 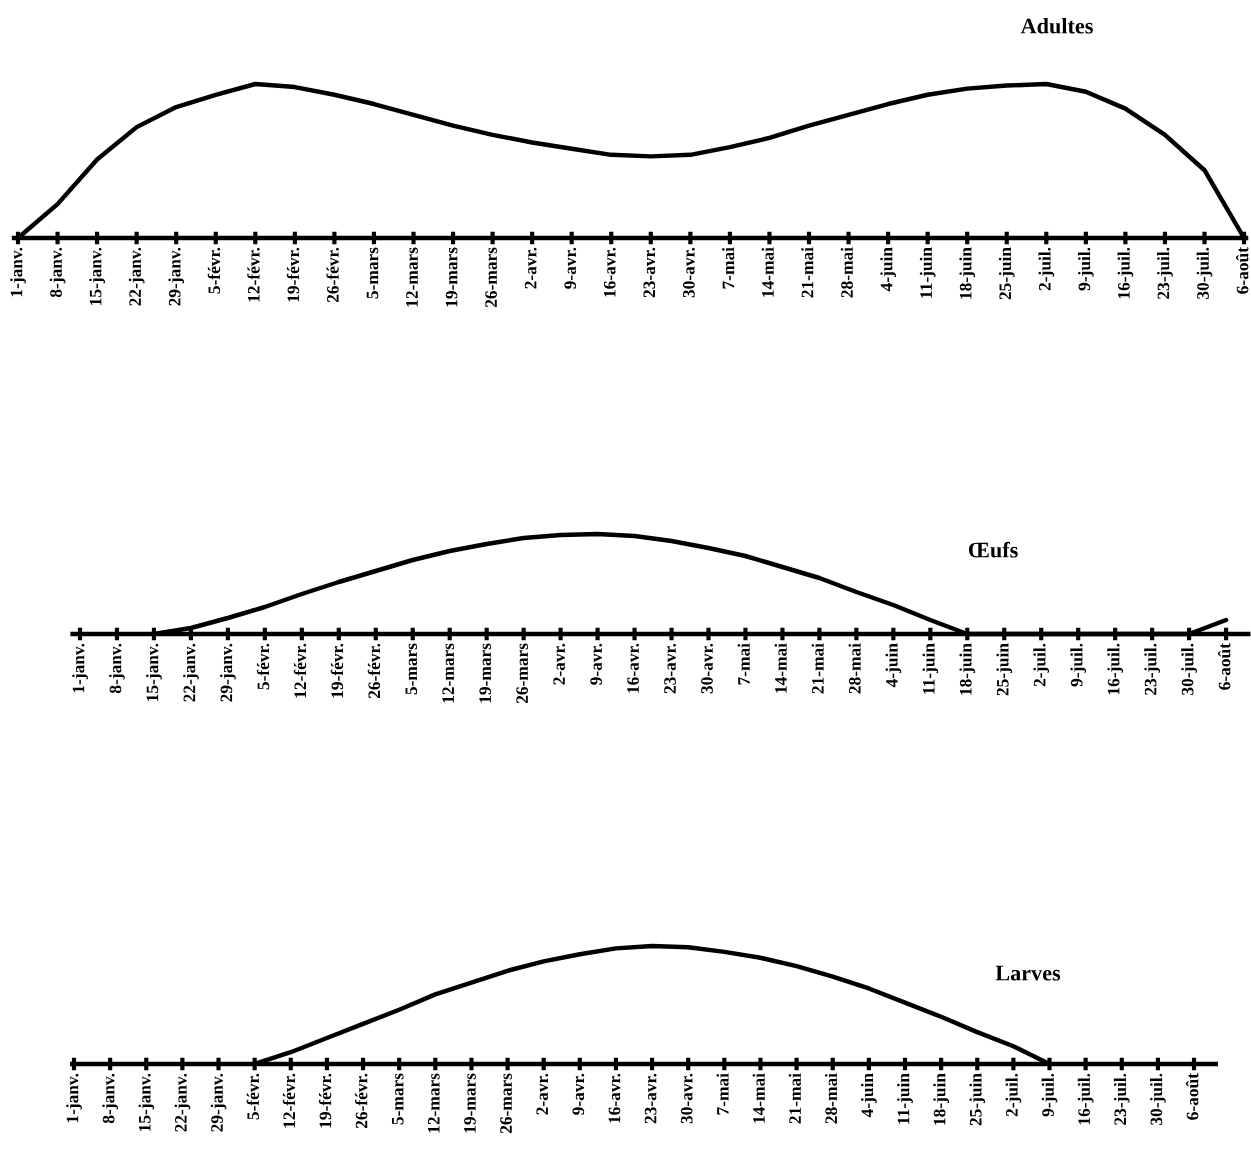 What do you see at coordinates (1056, 25) in the screenshot?
I see `chart-title: Adultes` at bounding box center [1056, 25].